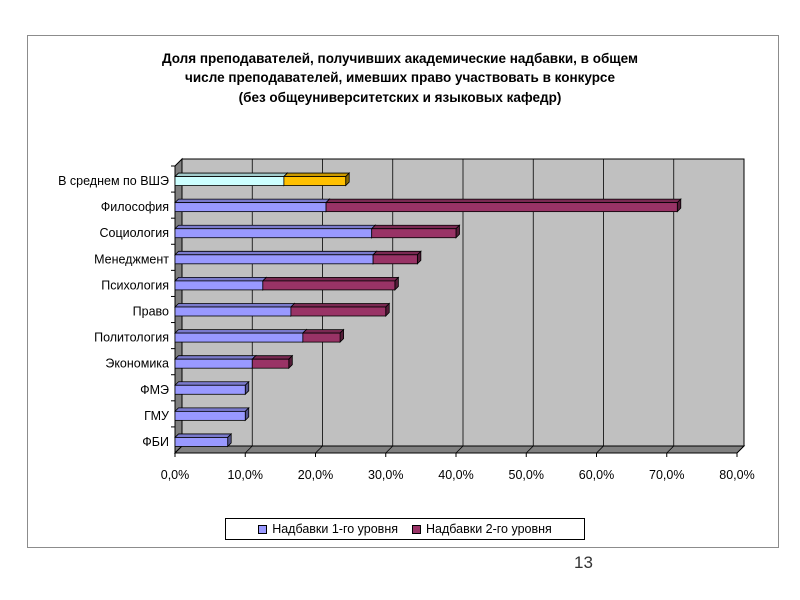 Image resolution: width=800 pixels, height=600 pixels. Describe the element at coordinates (315, 475) in the screenshot. I see `x-tick-label: 20,0%` at that location.